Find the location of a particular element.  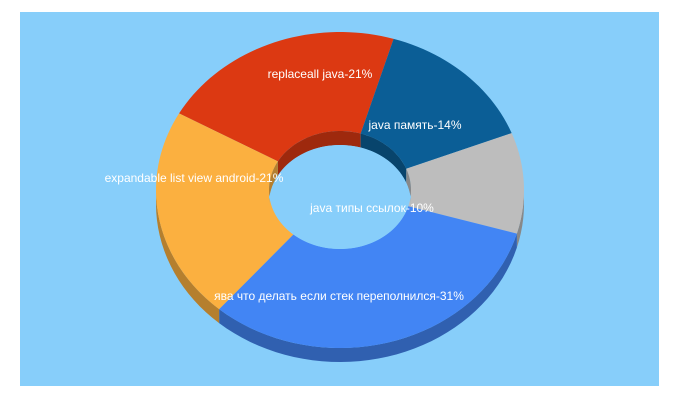

donut-hole is located at coordinates (340, 190).